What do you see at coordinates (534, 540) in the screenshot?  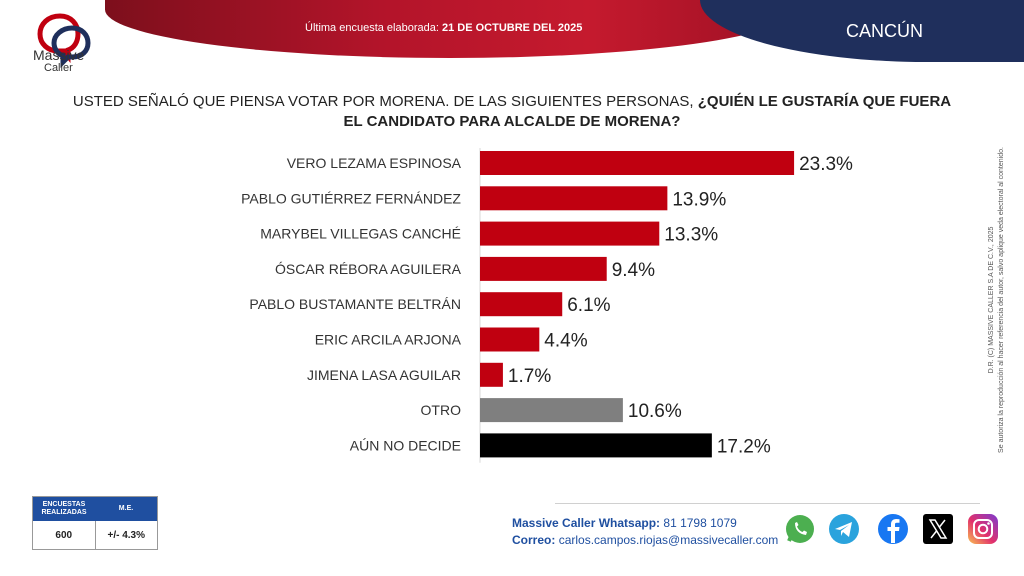 I see `email-label: Correo:` at bounding box center [534, 540].